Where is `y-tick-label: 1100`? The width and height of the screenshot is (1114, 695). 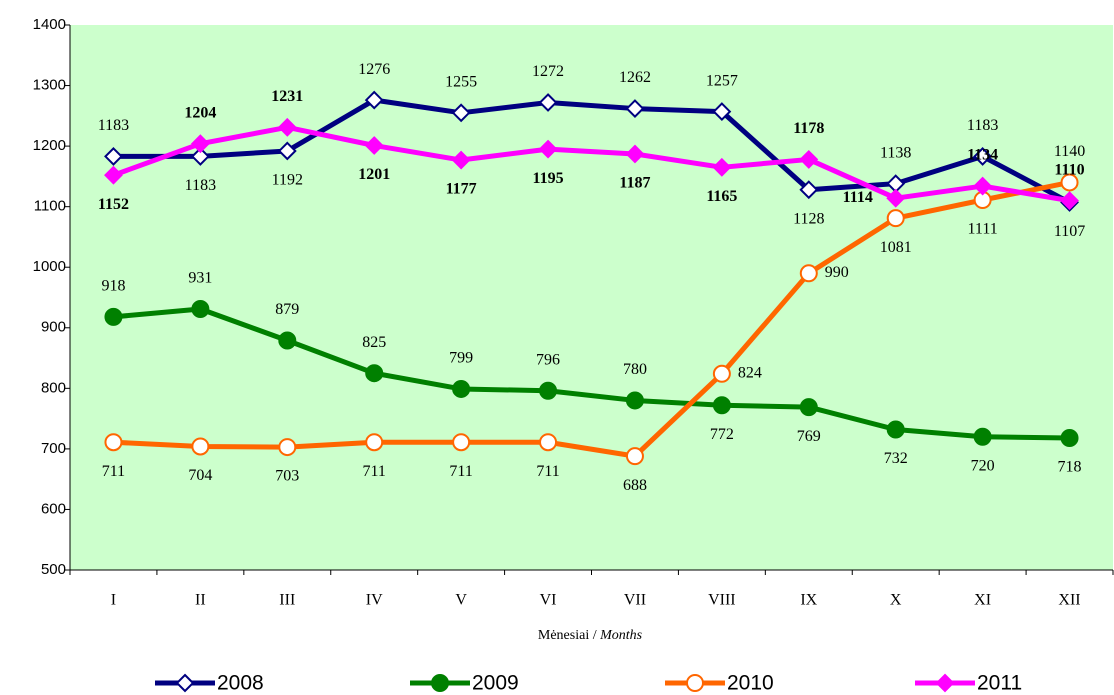 y-tick-label: 1100 is located at coordinates (50, 206).